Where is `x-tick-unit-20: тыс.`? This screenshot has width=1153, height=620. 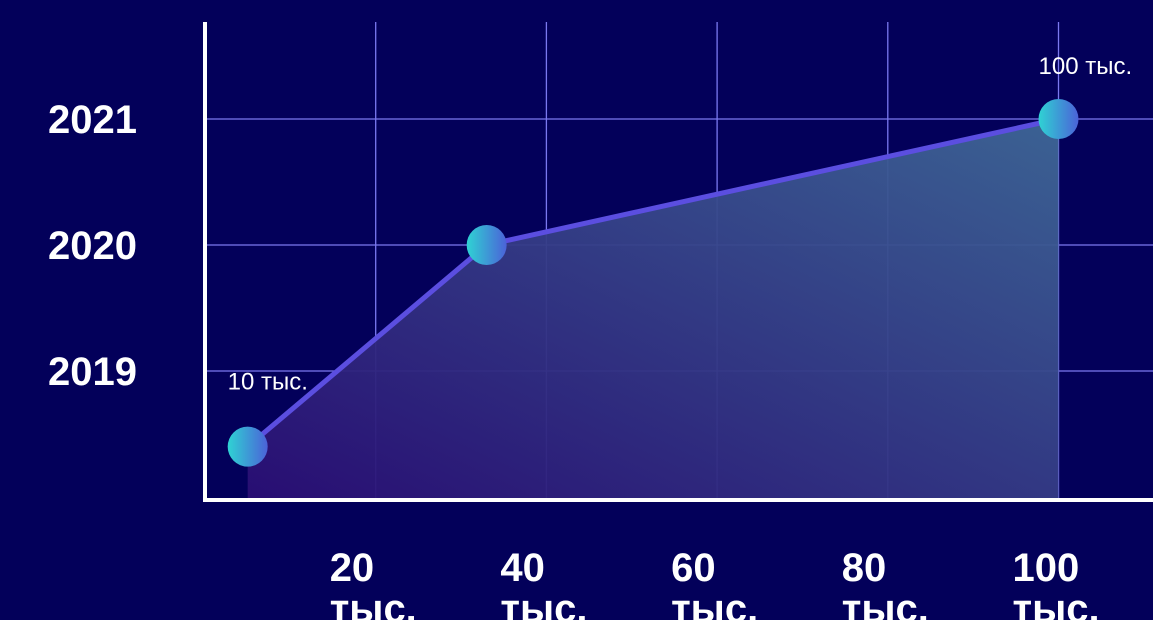
x-tick-unit-20: тыс. is located at coordinates (373, 603).